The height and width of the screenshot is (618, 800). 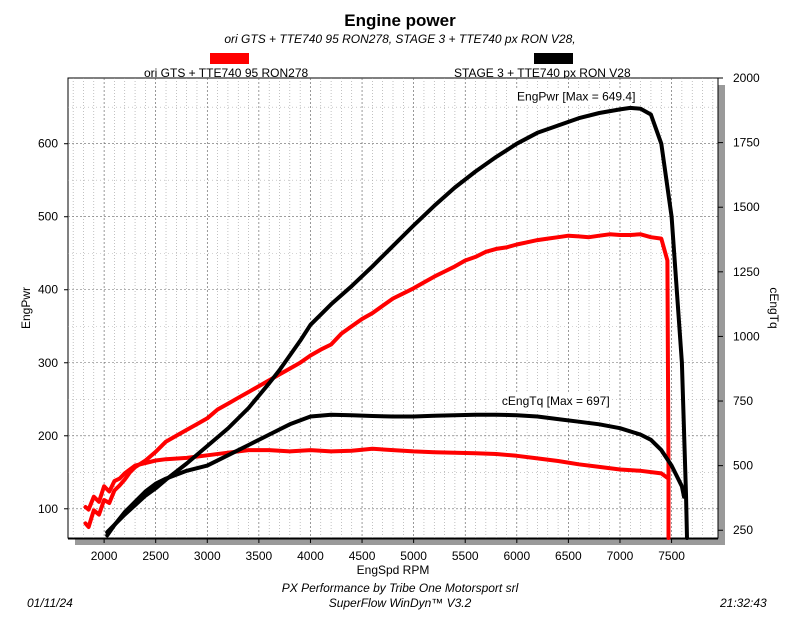 What do you see at coordinates (400, 603) in the screenshot?
I see `footer-software: SuperFlow WinDyn™ V3.2` at bounding box center [400, 603].